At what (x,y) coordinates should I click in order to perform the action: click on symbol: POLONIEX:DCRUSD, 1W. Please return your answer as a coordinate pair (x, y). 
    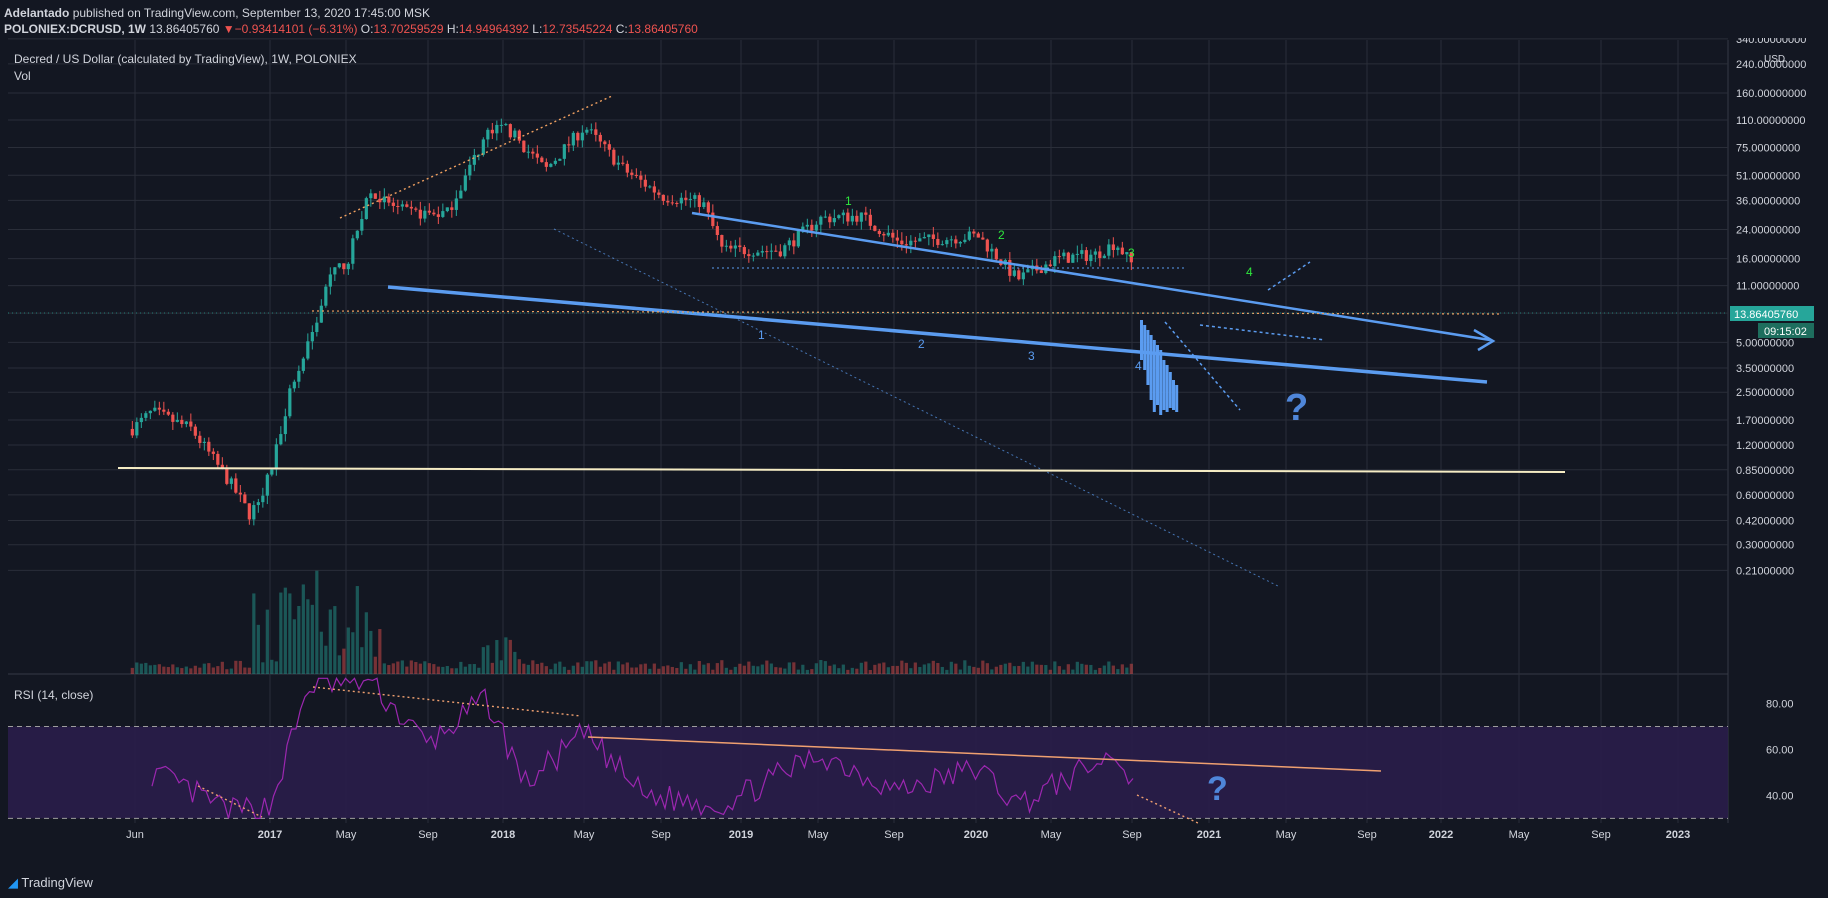
    Looking at the image, I should click on (75, 29).